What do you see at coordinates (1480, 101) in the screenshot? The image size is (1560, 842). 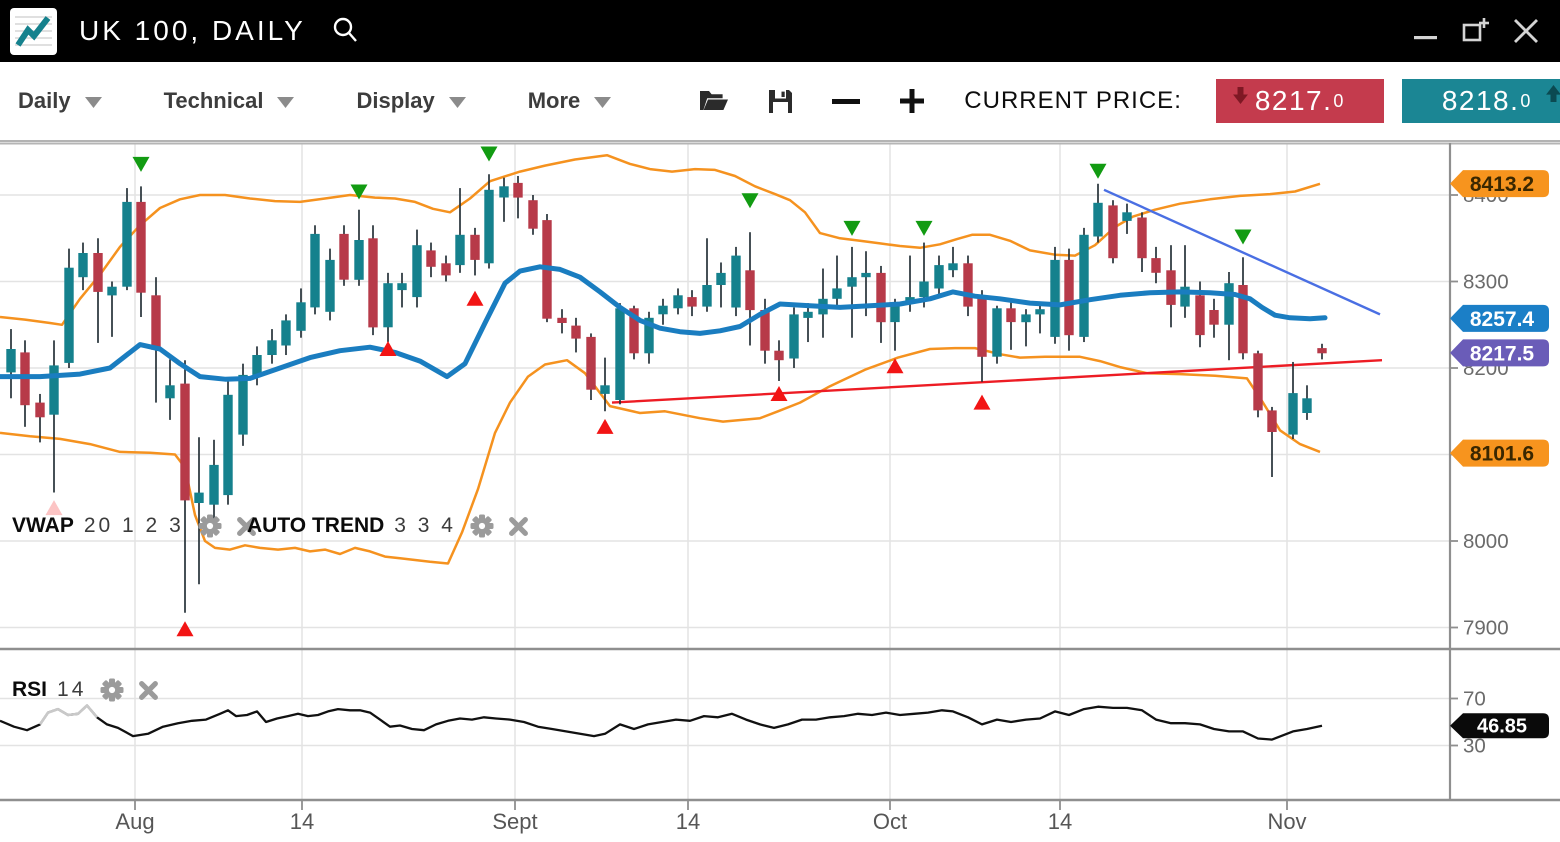 I see `buy-price-badge: 8218. 0` at bounding box center [1480, 101].